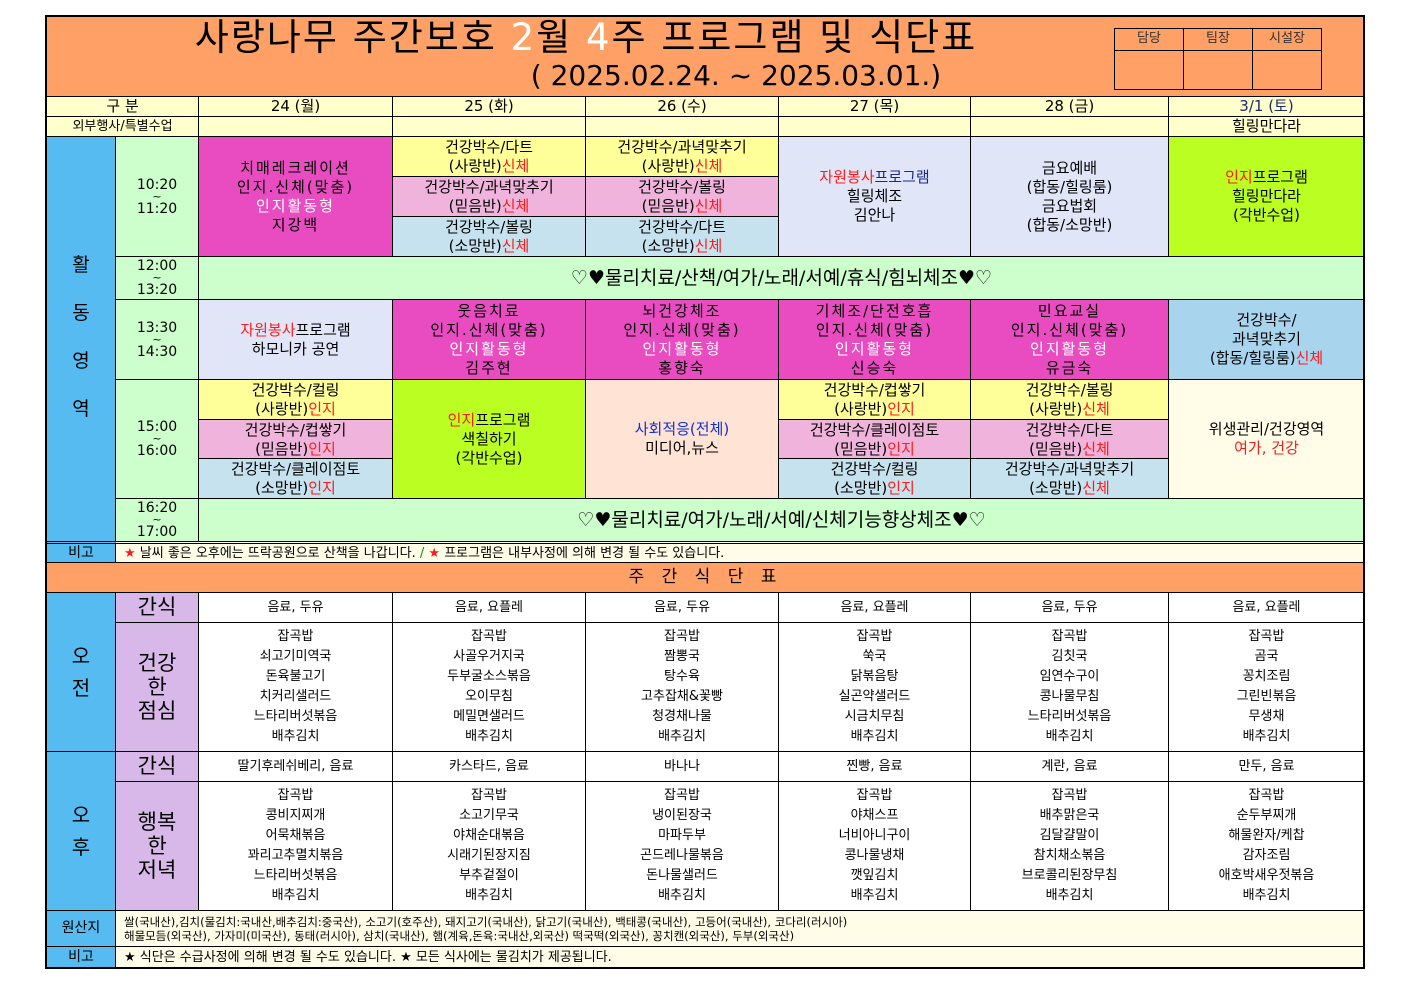  Describe the element at coordinates (295, 766) in the screenshot. I see `pm-snack-cell: 딸기후레쉬베리, 음료` at that location.